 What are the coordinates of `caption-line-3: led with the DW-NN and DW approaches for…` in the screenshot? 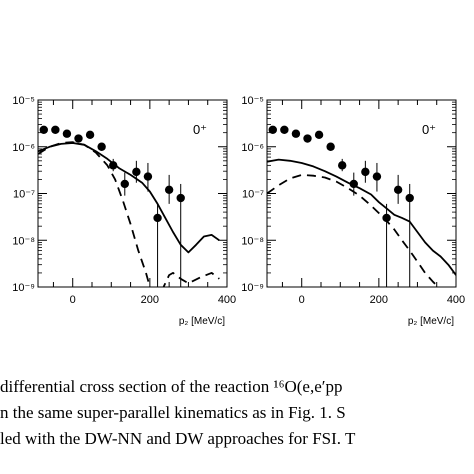 It's located at (178, 438).